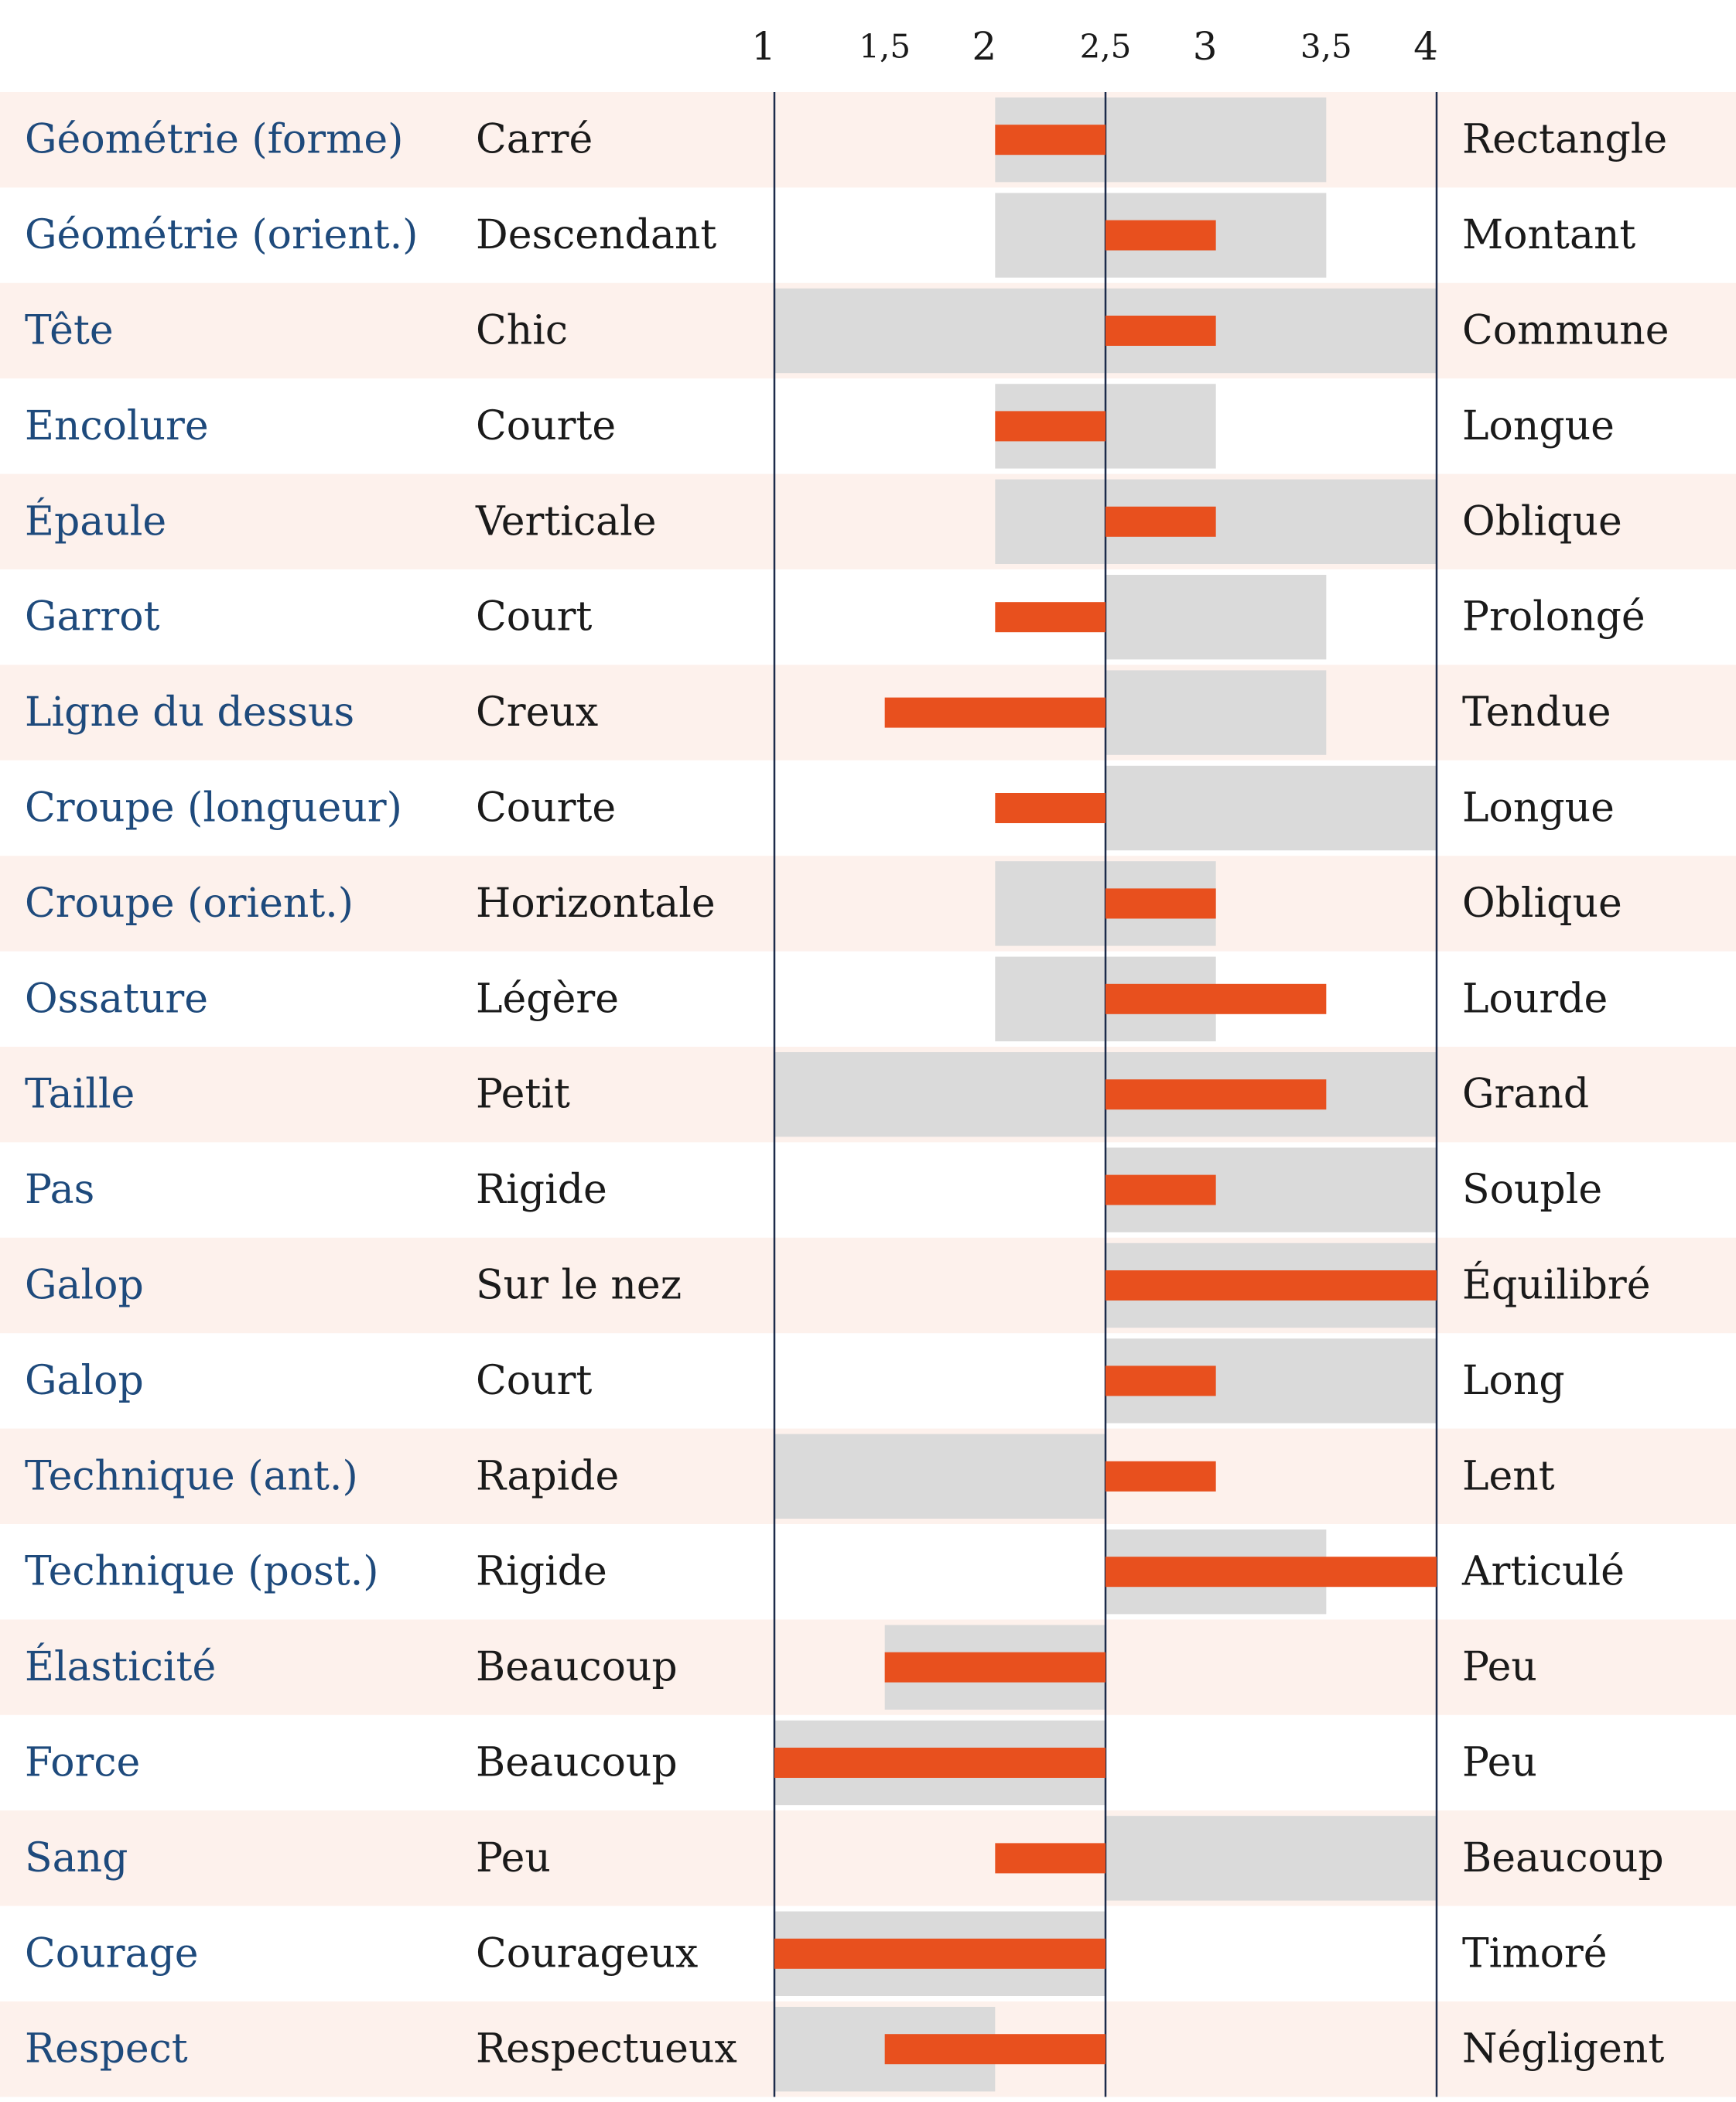  Describe the element at coordinates (76, 1858) in the screenshot. I see `criterion-label: Sang` at that location.